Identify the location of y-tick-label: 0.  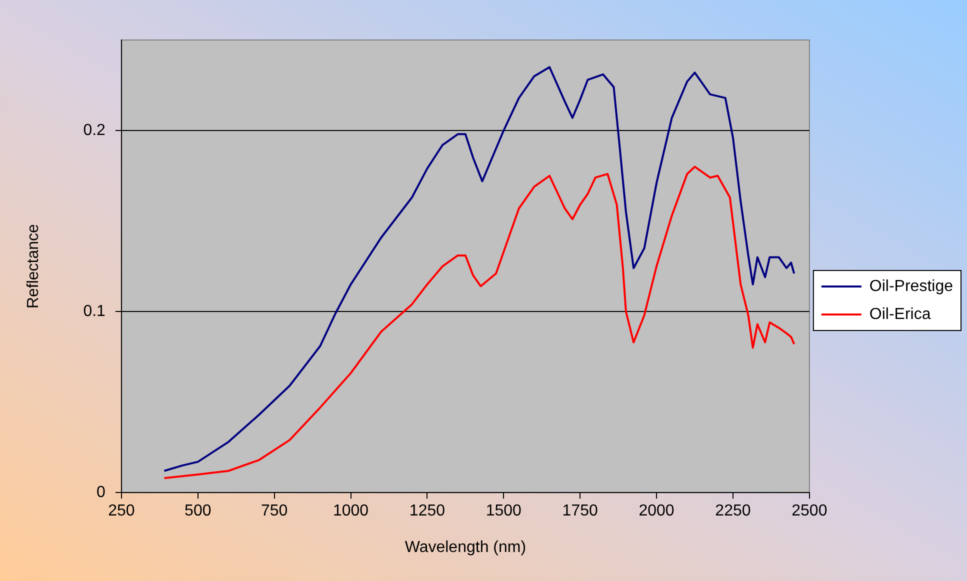
(101, 493).